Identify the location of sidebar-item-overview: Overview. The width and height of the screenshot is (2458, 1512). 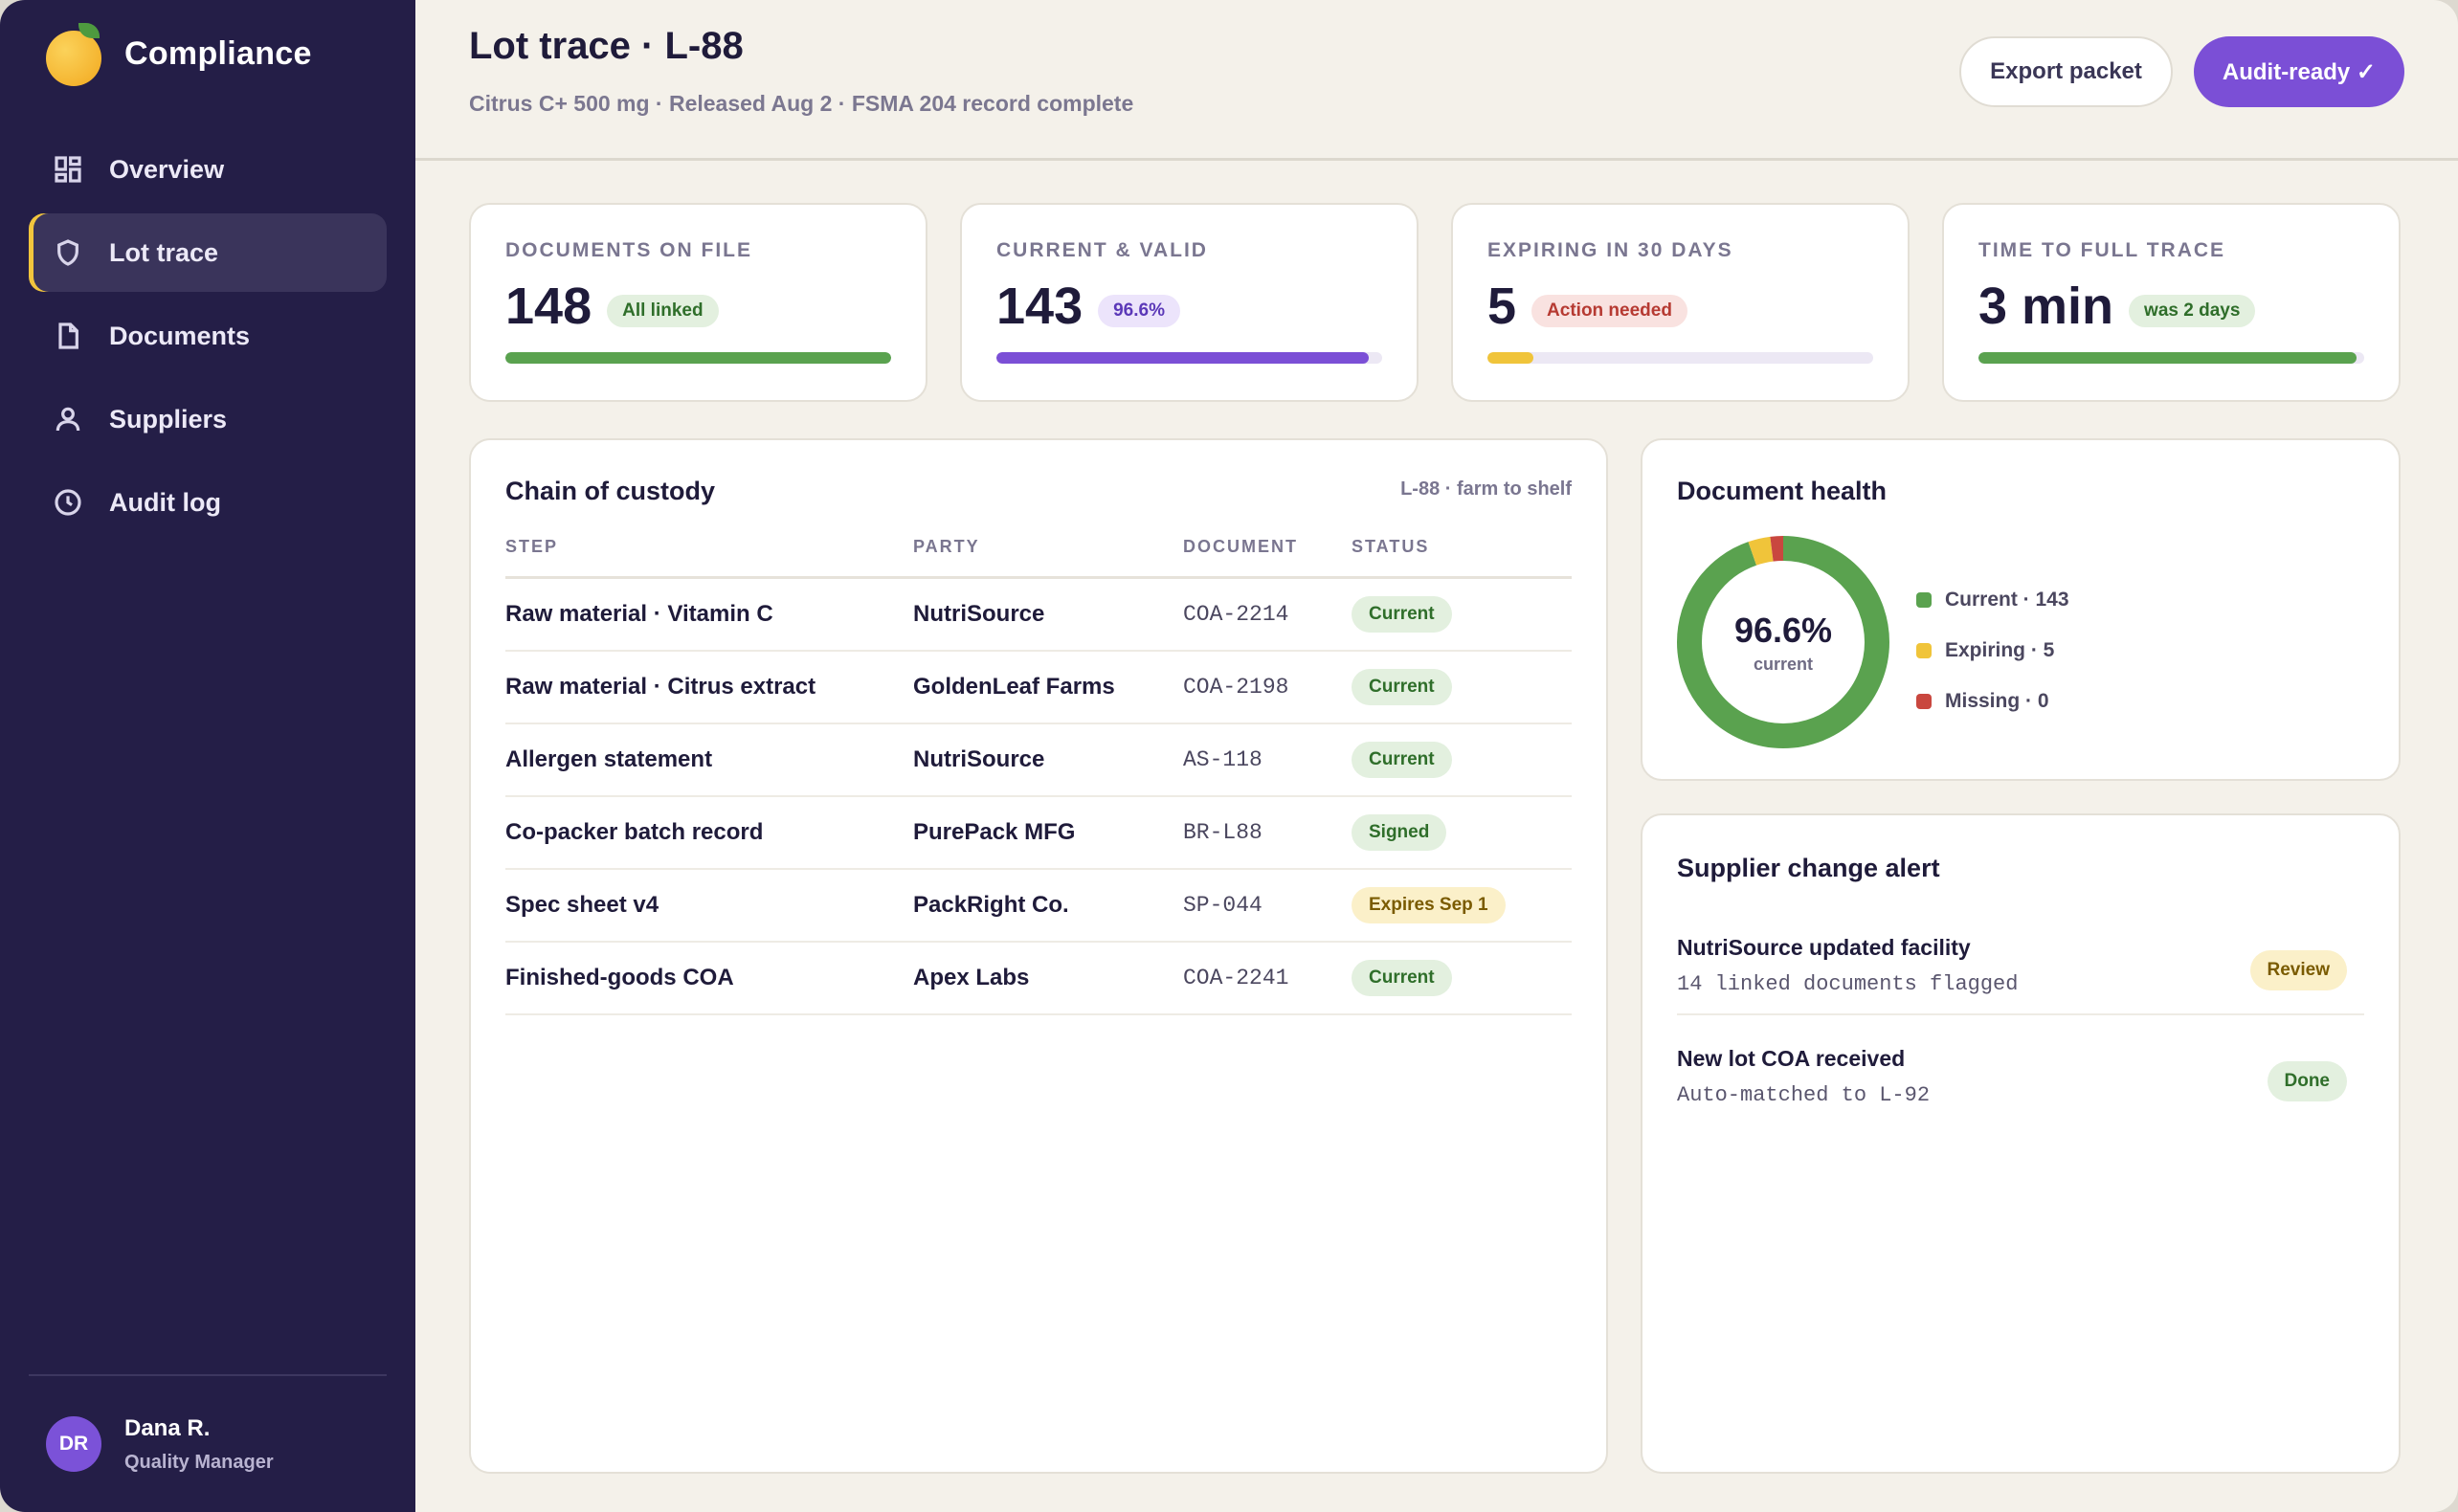
(208, 169).